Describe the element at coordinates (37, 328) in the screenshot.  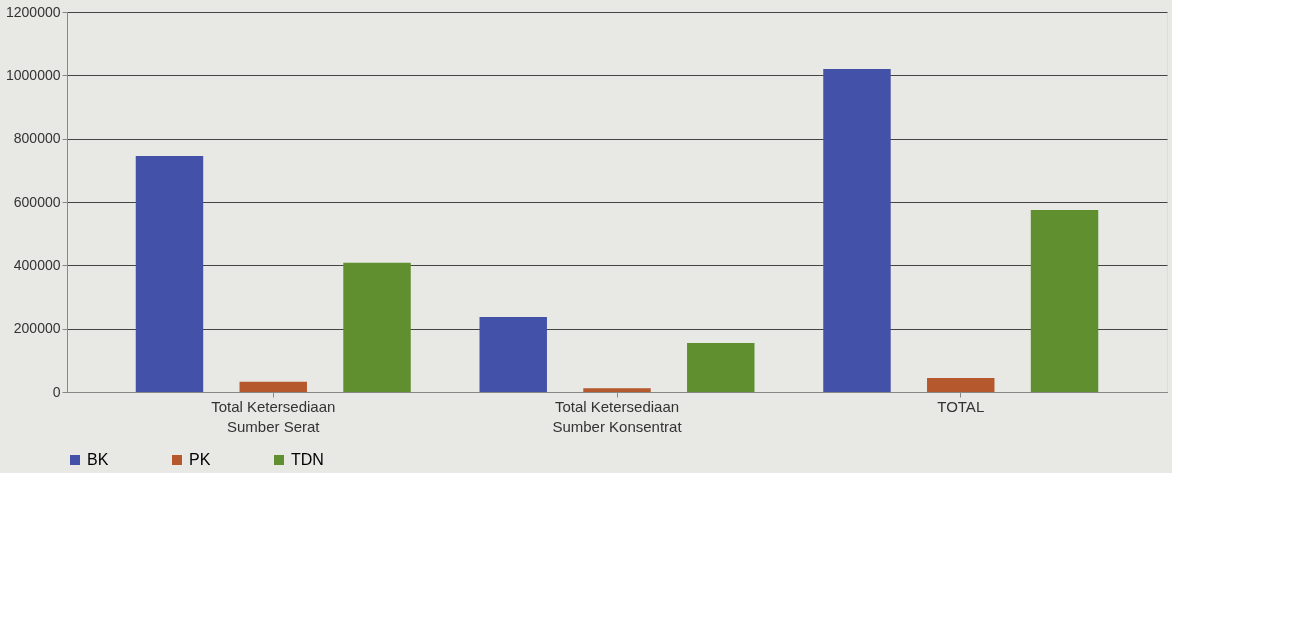
I see `y-tick-label: 200000` at that location.